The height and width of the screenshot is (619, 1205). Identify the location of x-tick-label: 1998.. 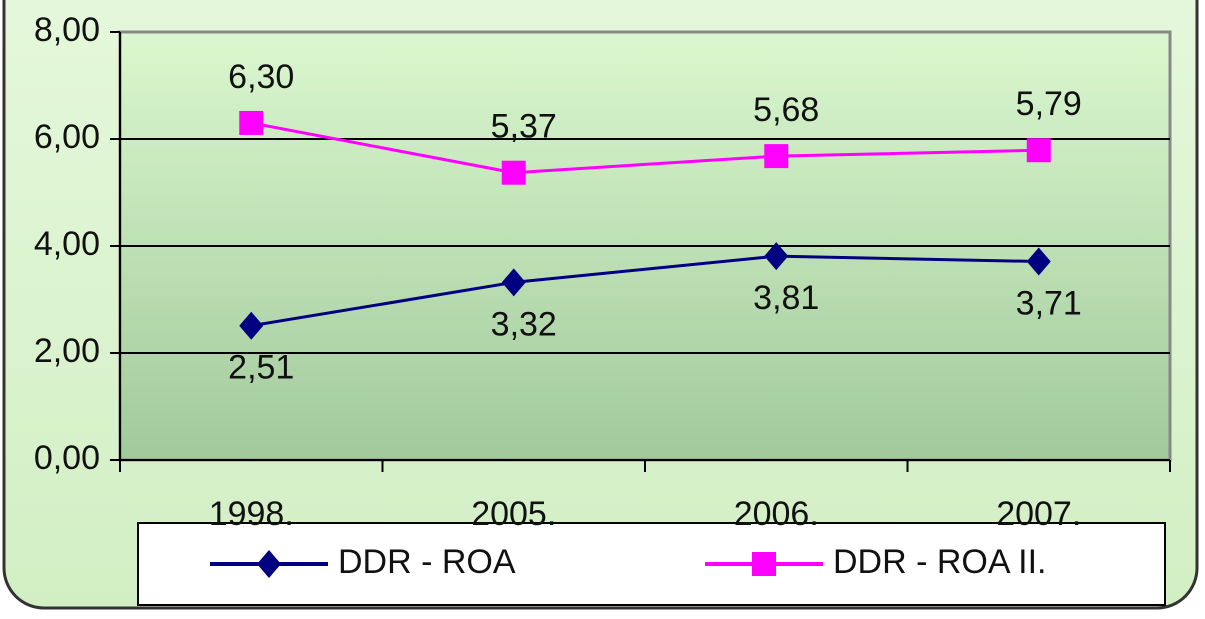
(251, 514).